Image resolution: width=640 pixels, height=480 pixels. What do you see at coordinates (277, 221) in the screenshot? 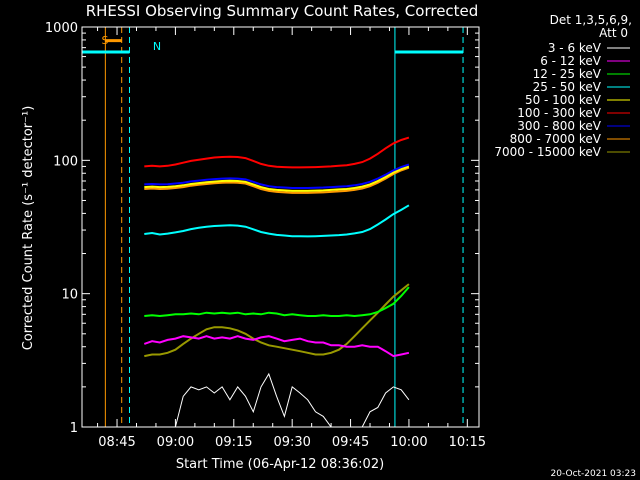
I see `series-line-25-to-50kev` at bounding box center [277, 221].